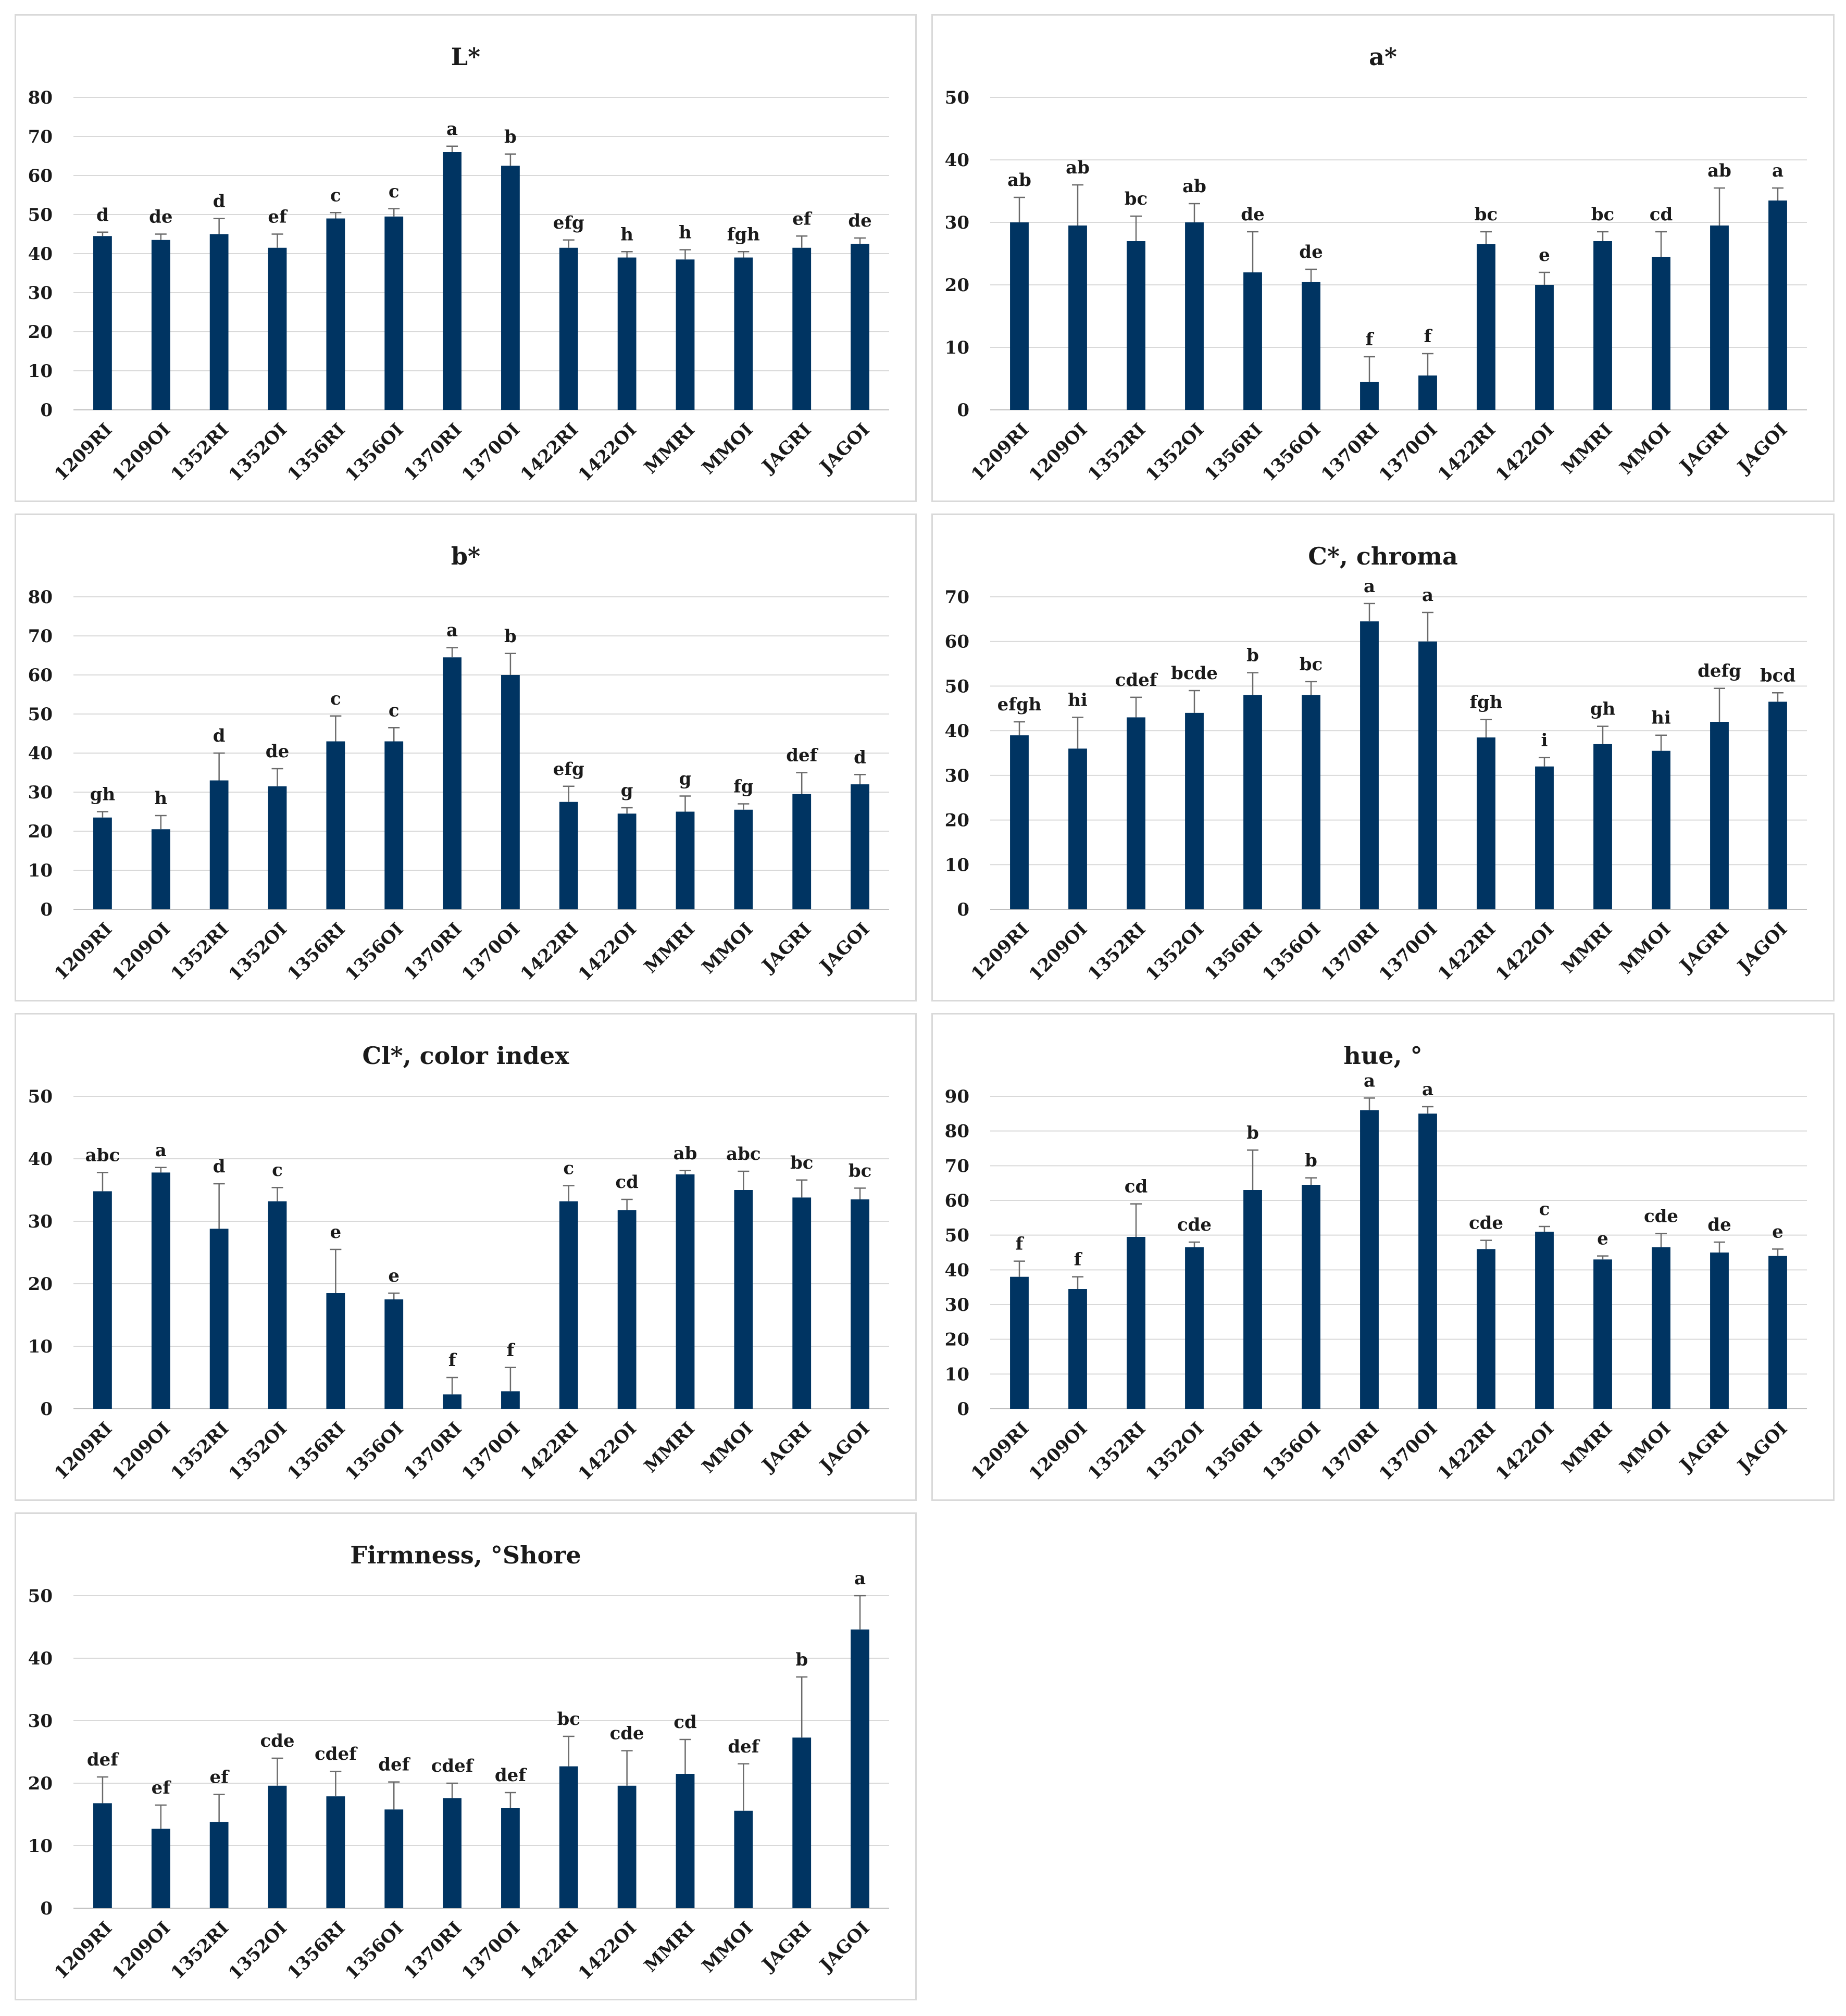  Describe the element at coordinates (1761, 1447) in the screenshot. I see `x-tick-label: JAGOI` at that location.